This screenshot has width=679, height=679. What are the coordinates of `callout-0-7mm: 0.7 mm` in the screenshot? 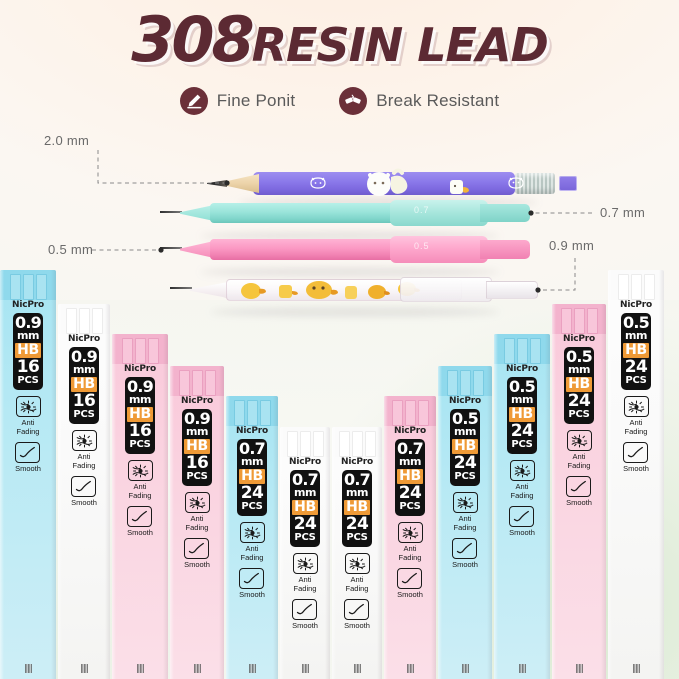 It's located at (623, 212).